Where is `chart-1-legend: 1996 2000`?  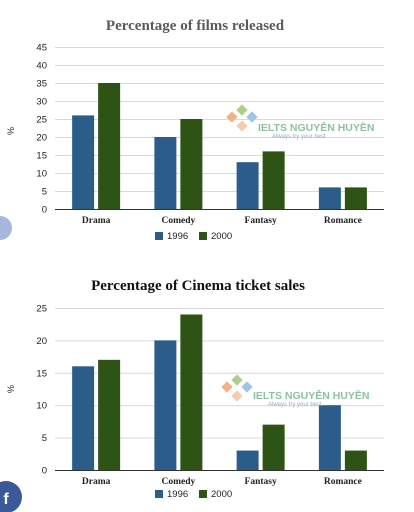
chart-1-legend: 1996 2000 is located at coordinates (193, 236).